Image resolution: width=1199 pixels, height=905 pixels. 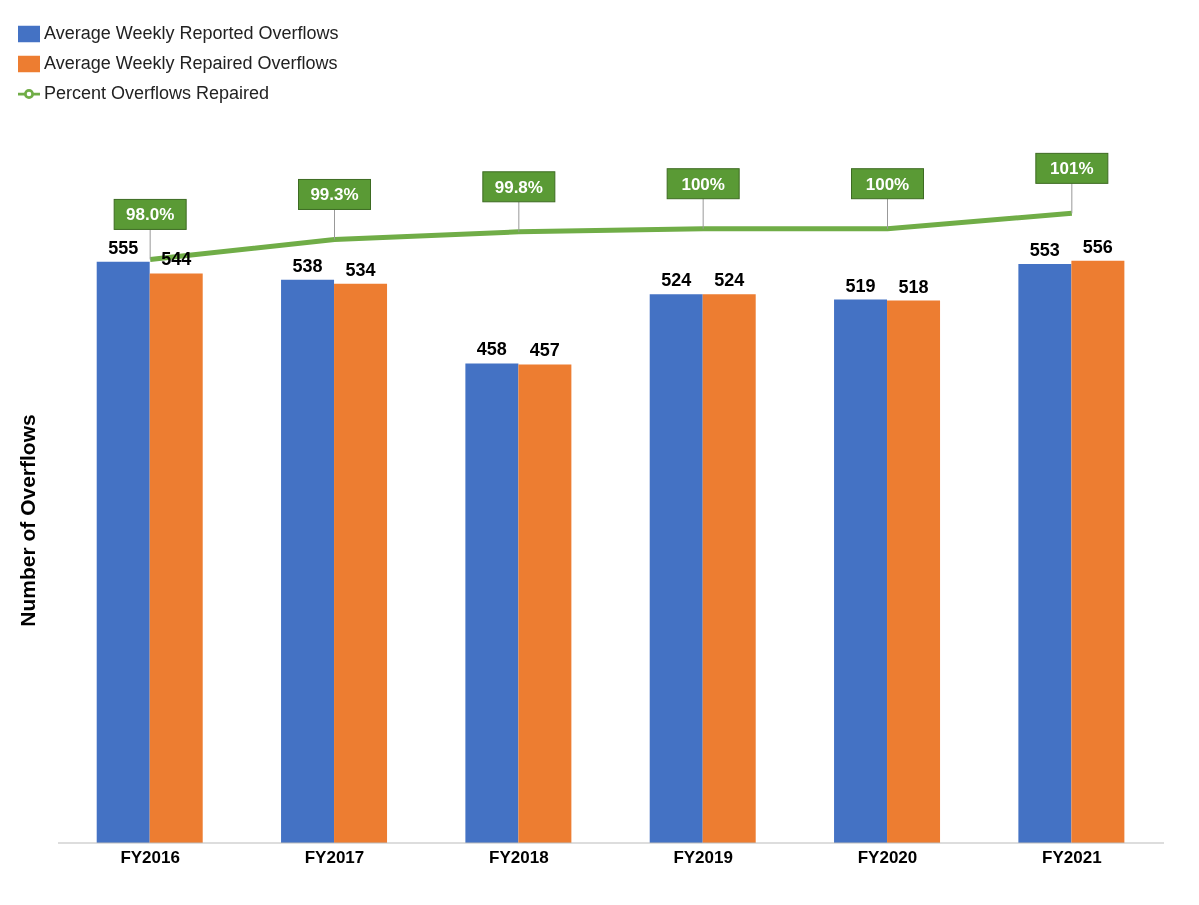 What do you see at coordinates (360, 269) in the screenshot?
I see `data-label: 534` at bounding box center [360, 269].